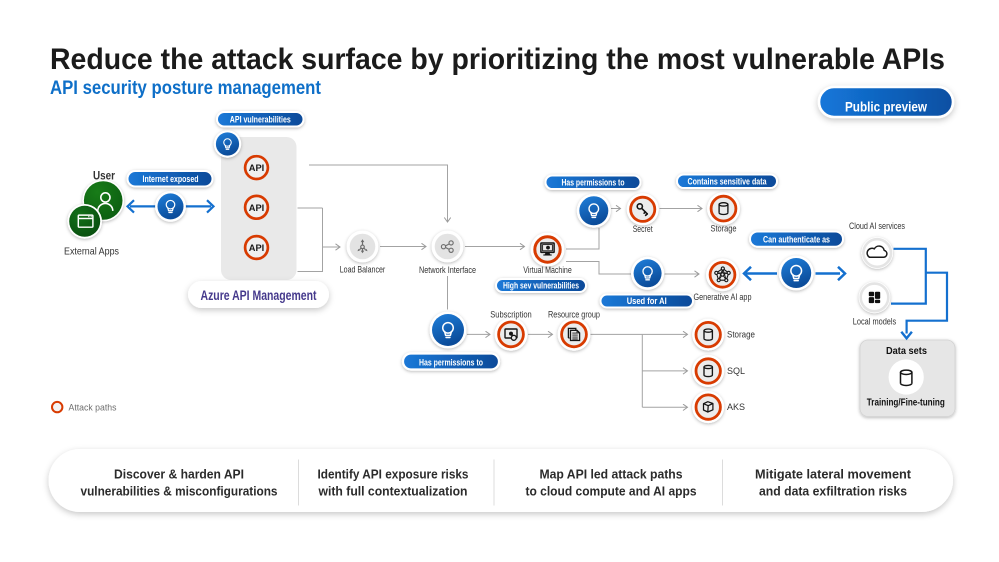 The width and height of the screenshot is (999, 562). What do you see at coordinates (611, 491) in the screenshot?
I see `svg-text: to cloud compute and AI apps` at bounding box center [611, 491].